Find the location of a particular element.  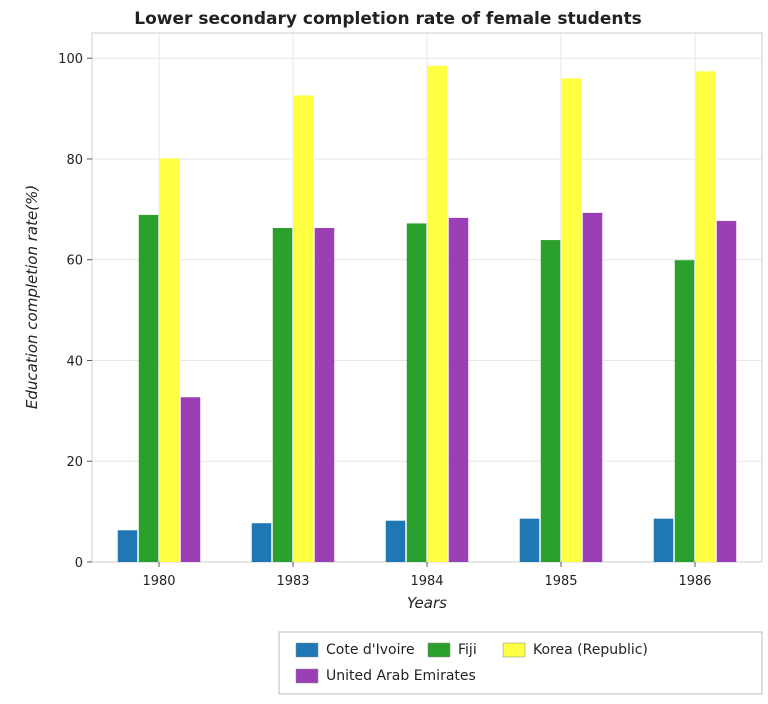

y-axis-label: Education completion rate(%) is located at coordinates (32, 297).